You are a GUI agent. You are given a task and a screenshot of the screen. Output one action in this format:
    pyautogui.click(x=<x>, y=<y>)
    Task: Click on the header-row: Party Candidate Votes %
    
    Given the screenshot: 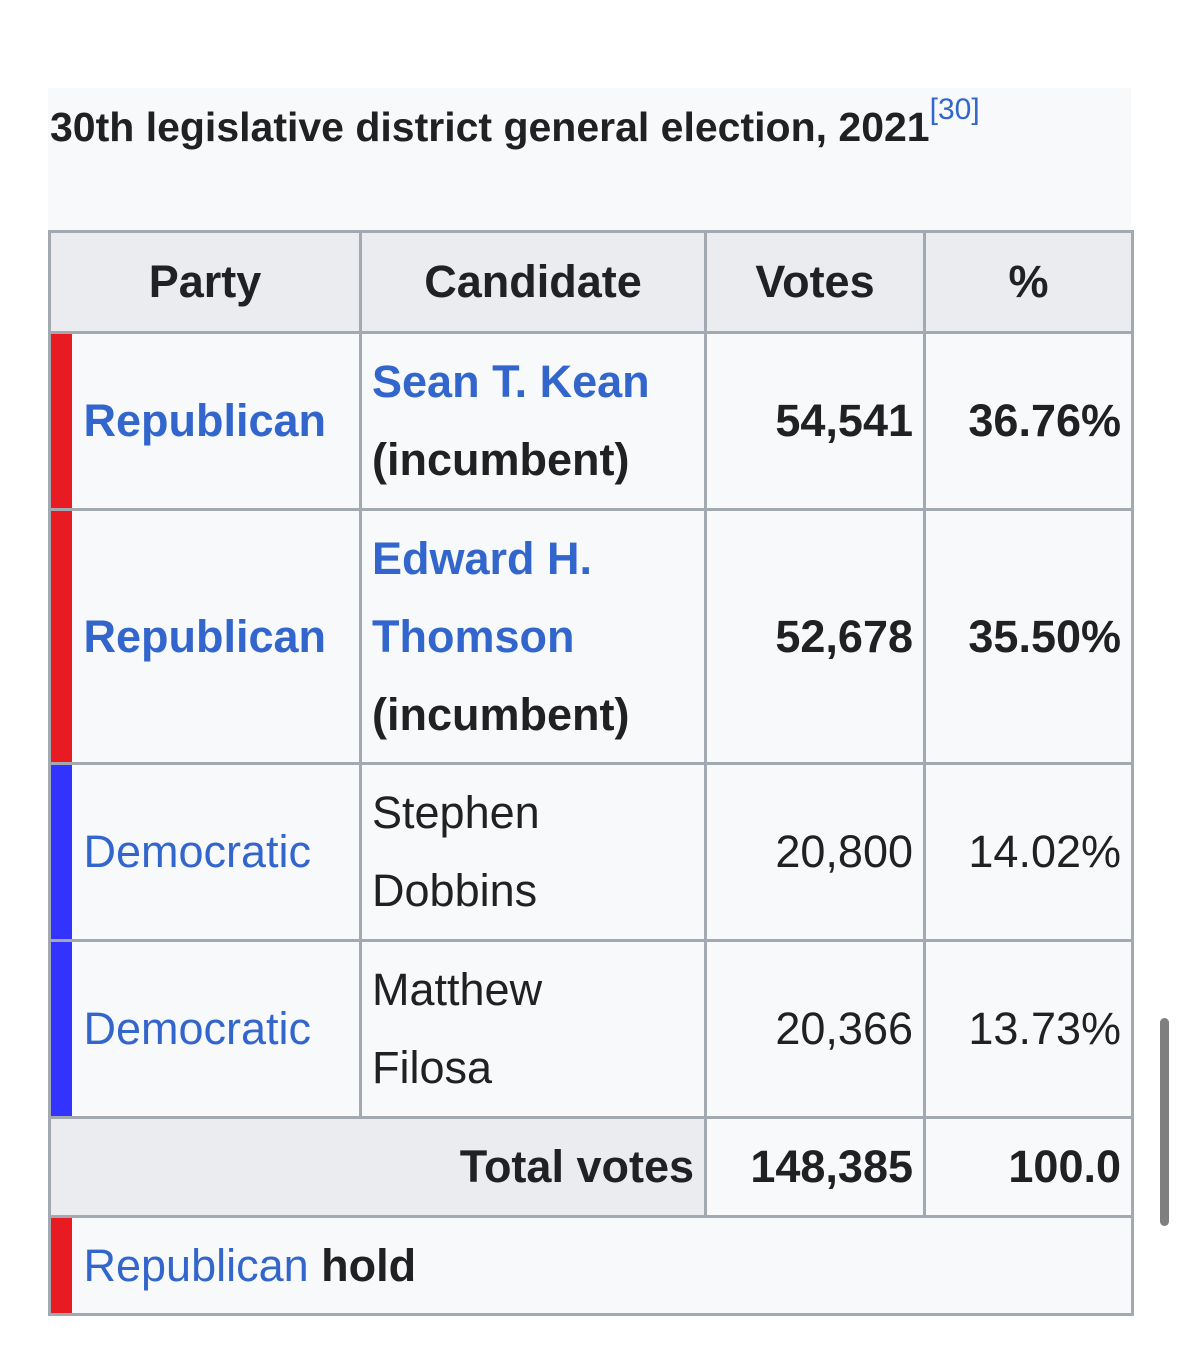 What is the action you would take?
    pyautogui.click(x=591, y=282)
    